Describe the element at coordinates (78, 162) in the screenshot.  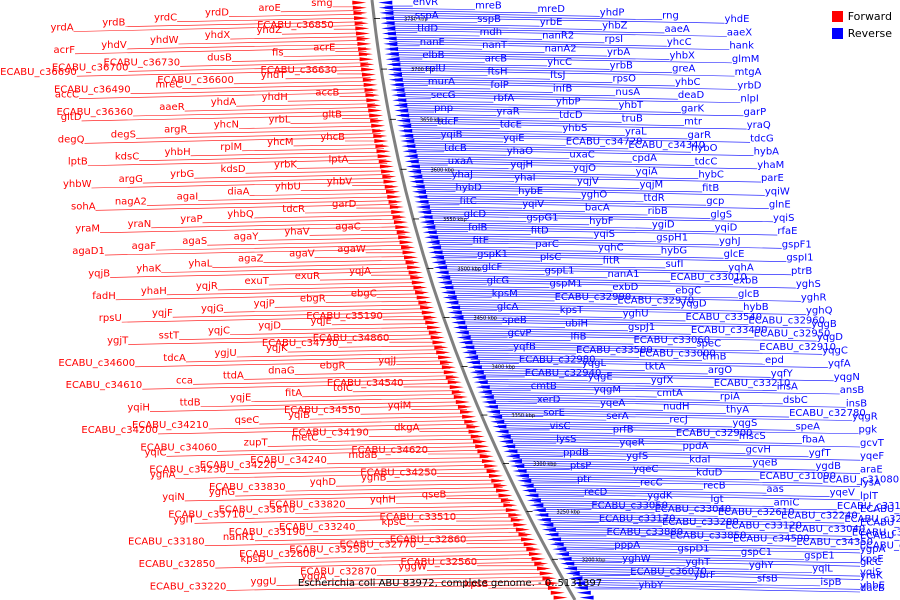
I see `forward-gene-label: lptB` at that location.